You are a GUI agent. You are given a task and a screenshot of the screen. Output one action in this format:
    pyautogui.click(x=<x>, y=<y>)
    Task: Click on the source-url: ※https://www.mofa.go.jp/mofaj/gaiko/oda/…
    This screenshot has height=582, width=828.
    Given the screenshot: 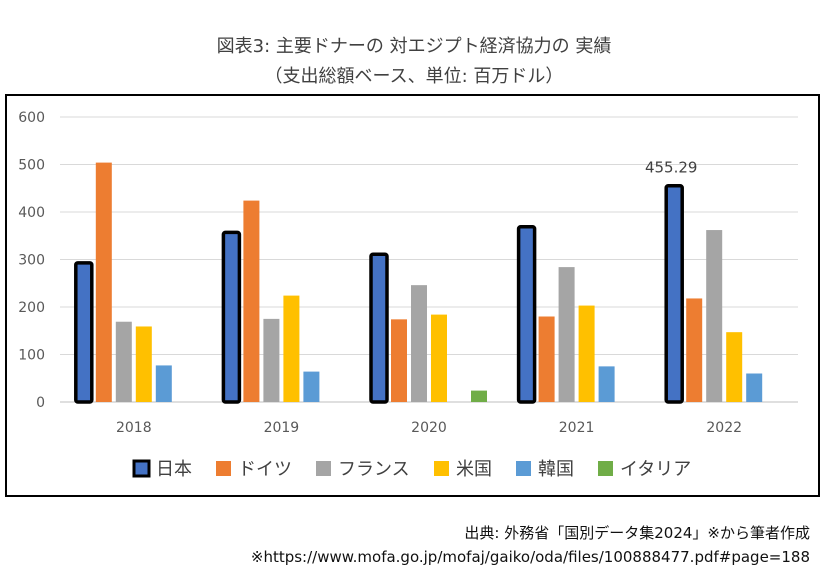 What is the action you would take?
    pyautogui.click(x=530, y=557)
    